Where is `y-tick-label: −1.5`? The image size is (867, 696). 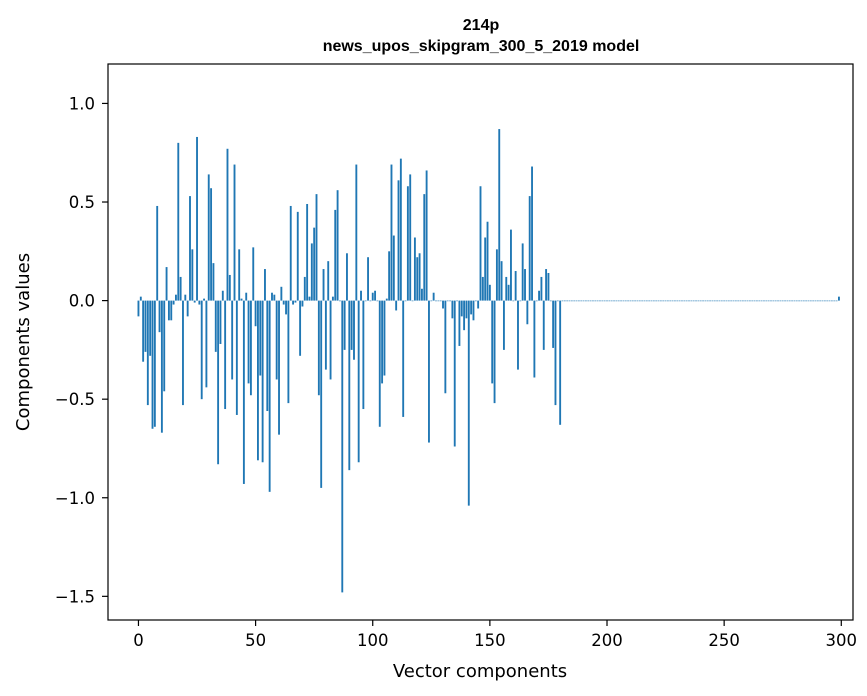
y-tick-label: −1.5 is located at coordinates (75, 596).